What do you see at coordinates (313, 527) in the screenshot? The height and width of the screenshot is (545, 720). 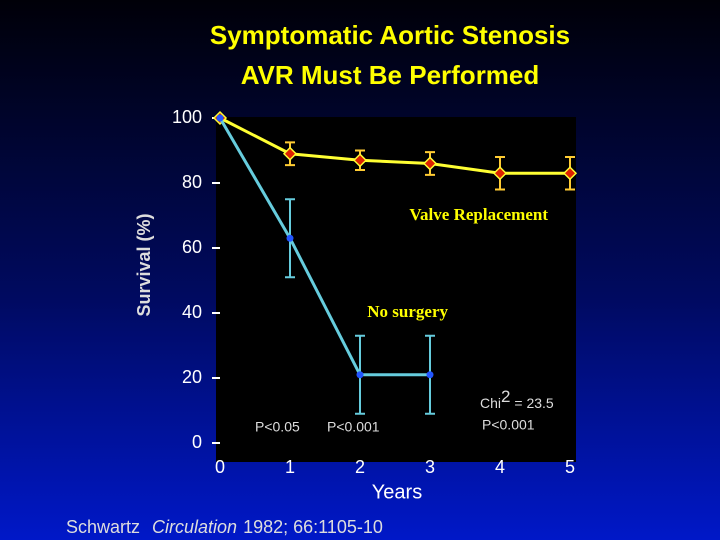 I see `footer-ref: 1982; 66:1105-10` at bounding box center [313, 527].